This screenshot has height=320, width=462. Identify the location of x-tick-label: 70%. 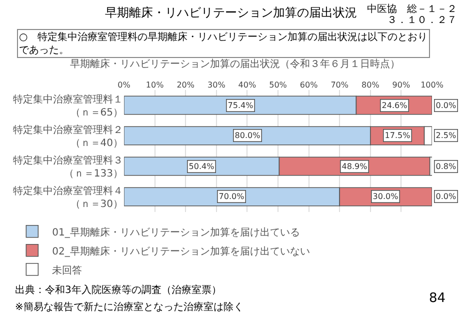
(339, 85).